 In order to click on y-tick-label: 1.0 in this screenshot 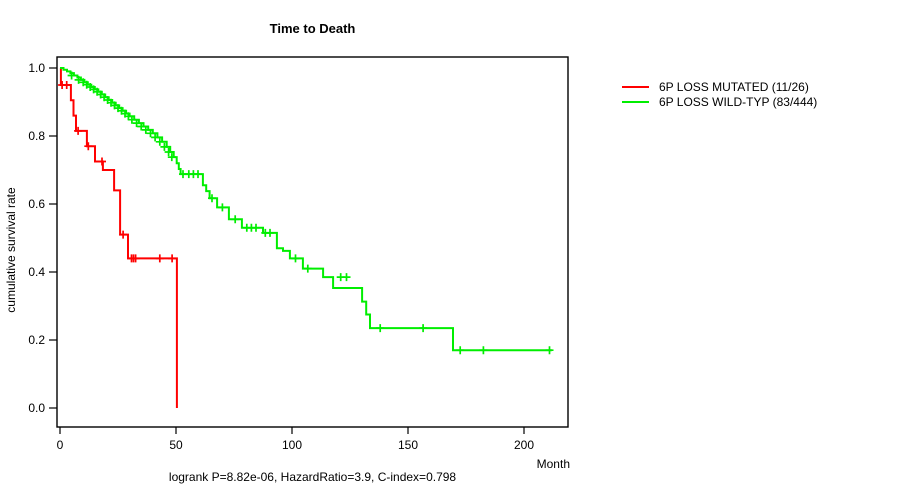, I will do `click(36, 68)`.